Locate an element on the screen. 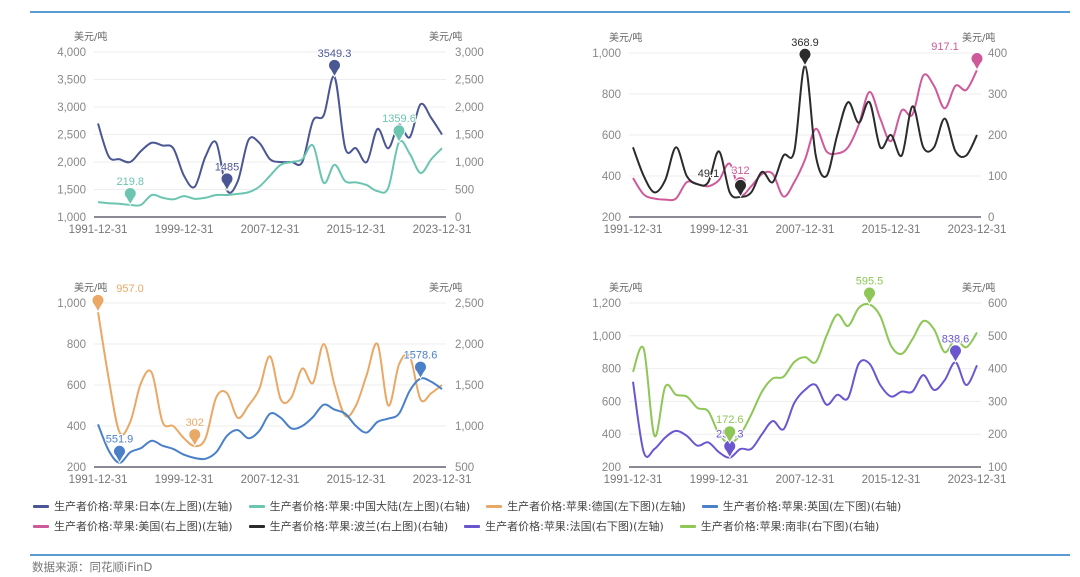 The width and height of the screenshot is (1080, 577). legend-item-poland: 生产者价格:苹果:波兰(右上图)(右轴) is located at coordinates (348, 526).